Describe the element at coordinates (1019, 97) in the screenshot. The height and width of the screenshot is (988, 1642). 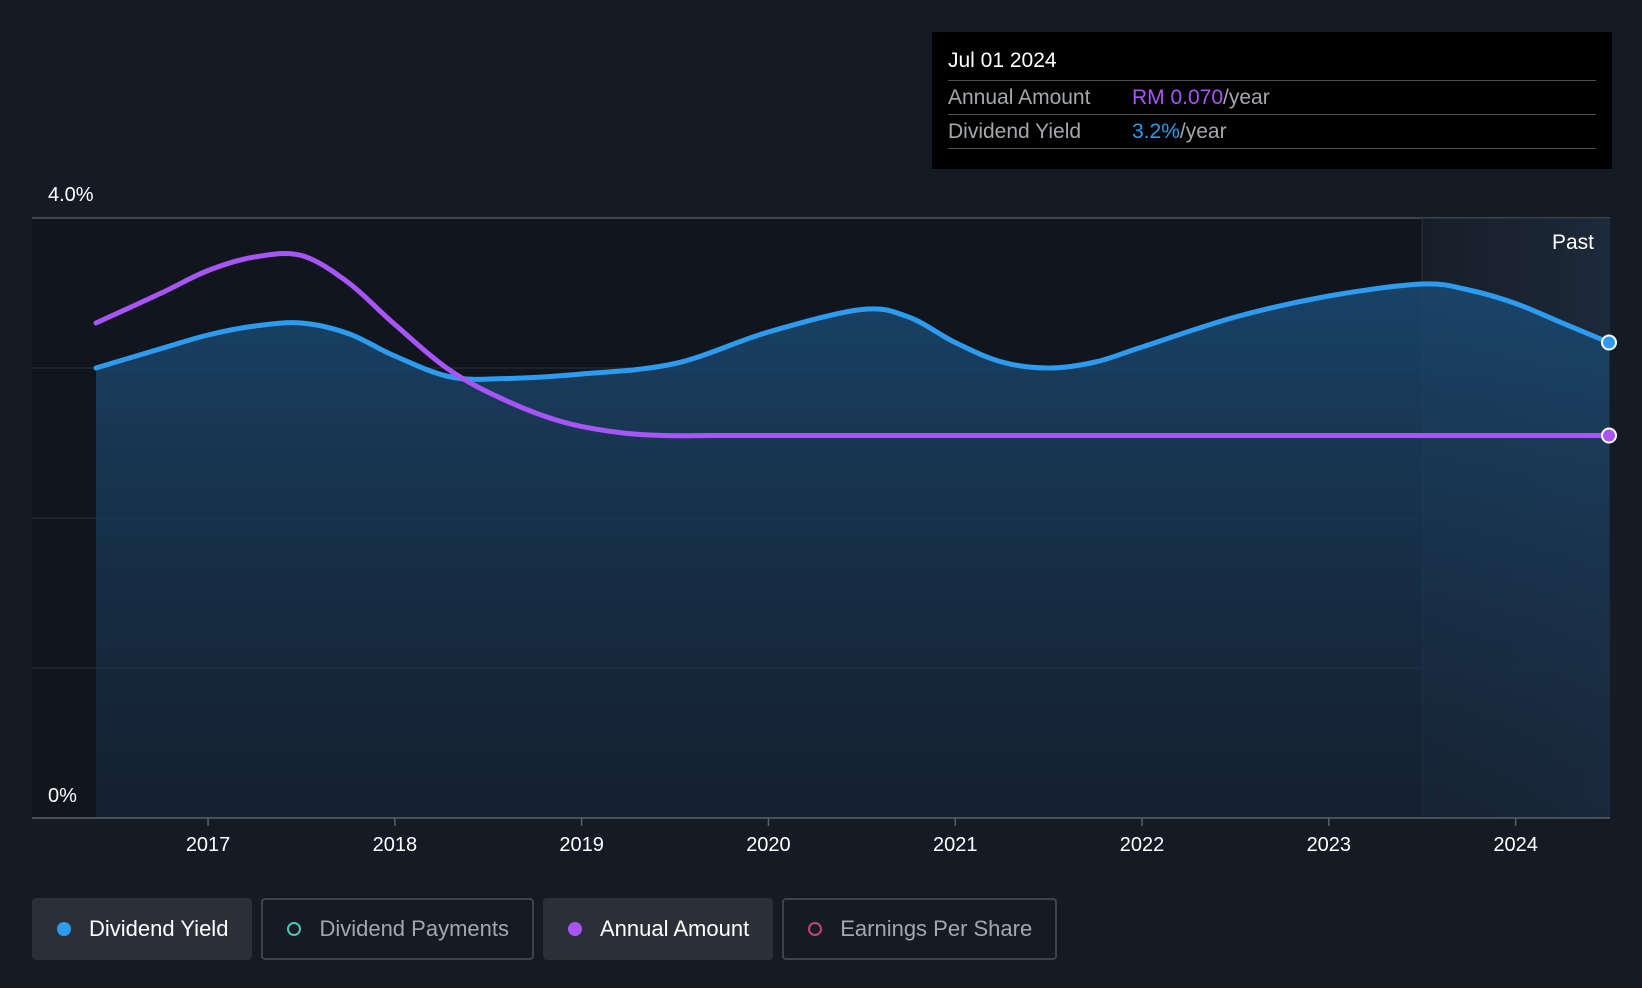
I see `tooltip-annual-amount-label: Annual Amount` at that location.